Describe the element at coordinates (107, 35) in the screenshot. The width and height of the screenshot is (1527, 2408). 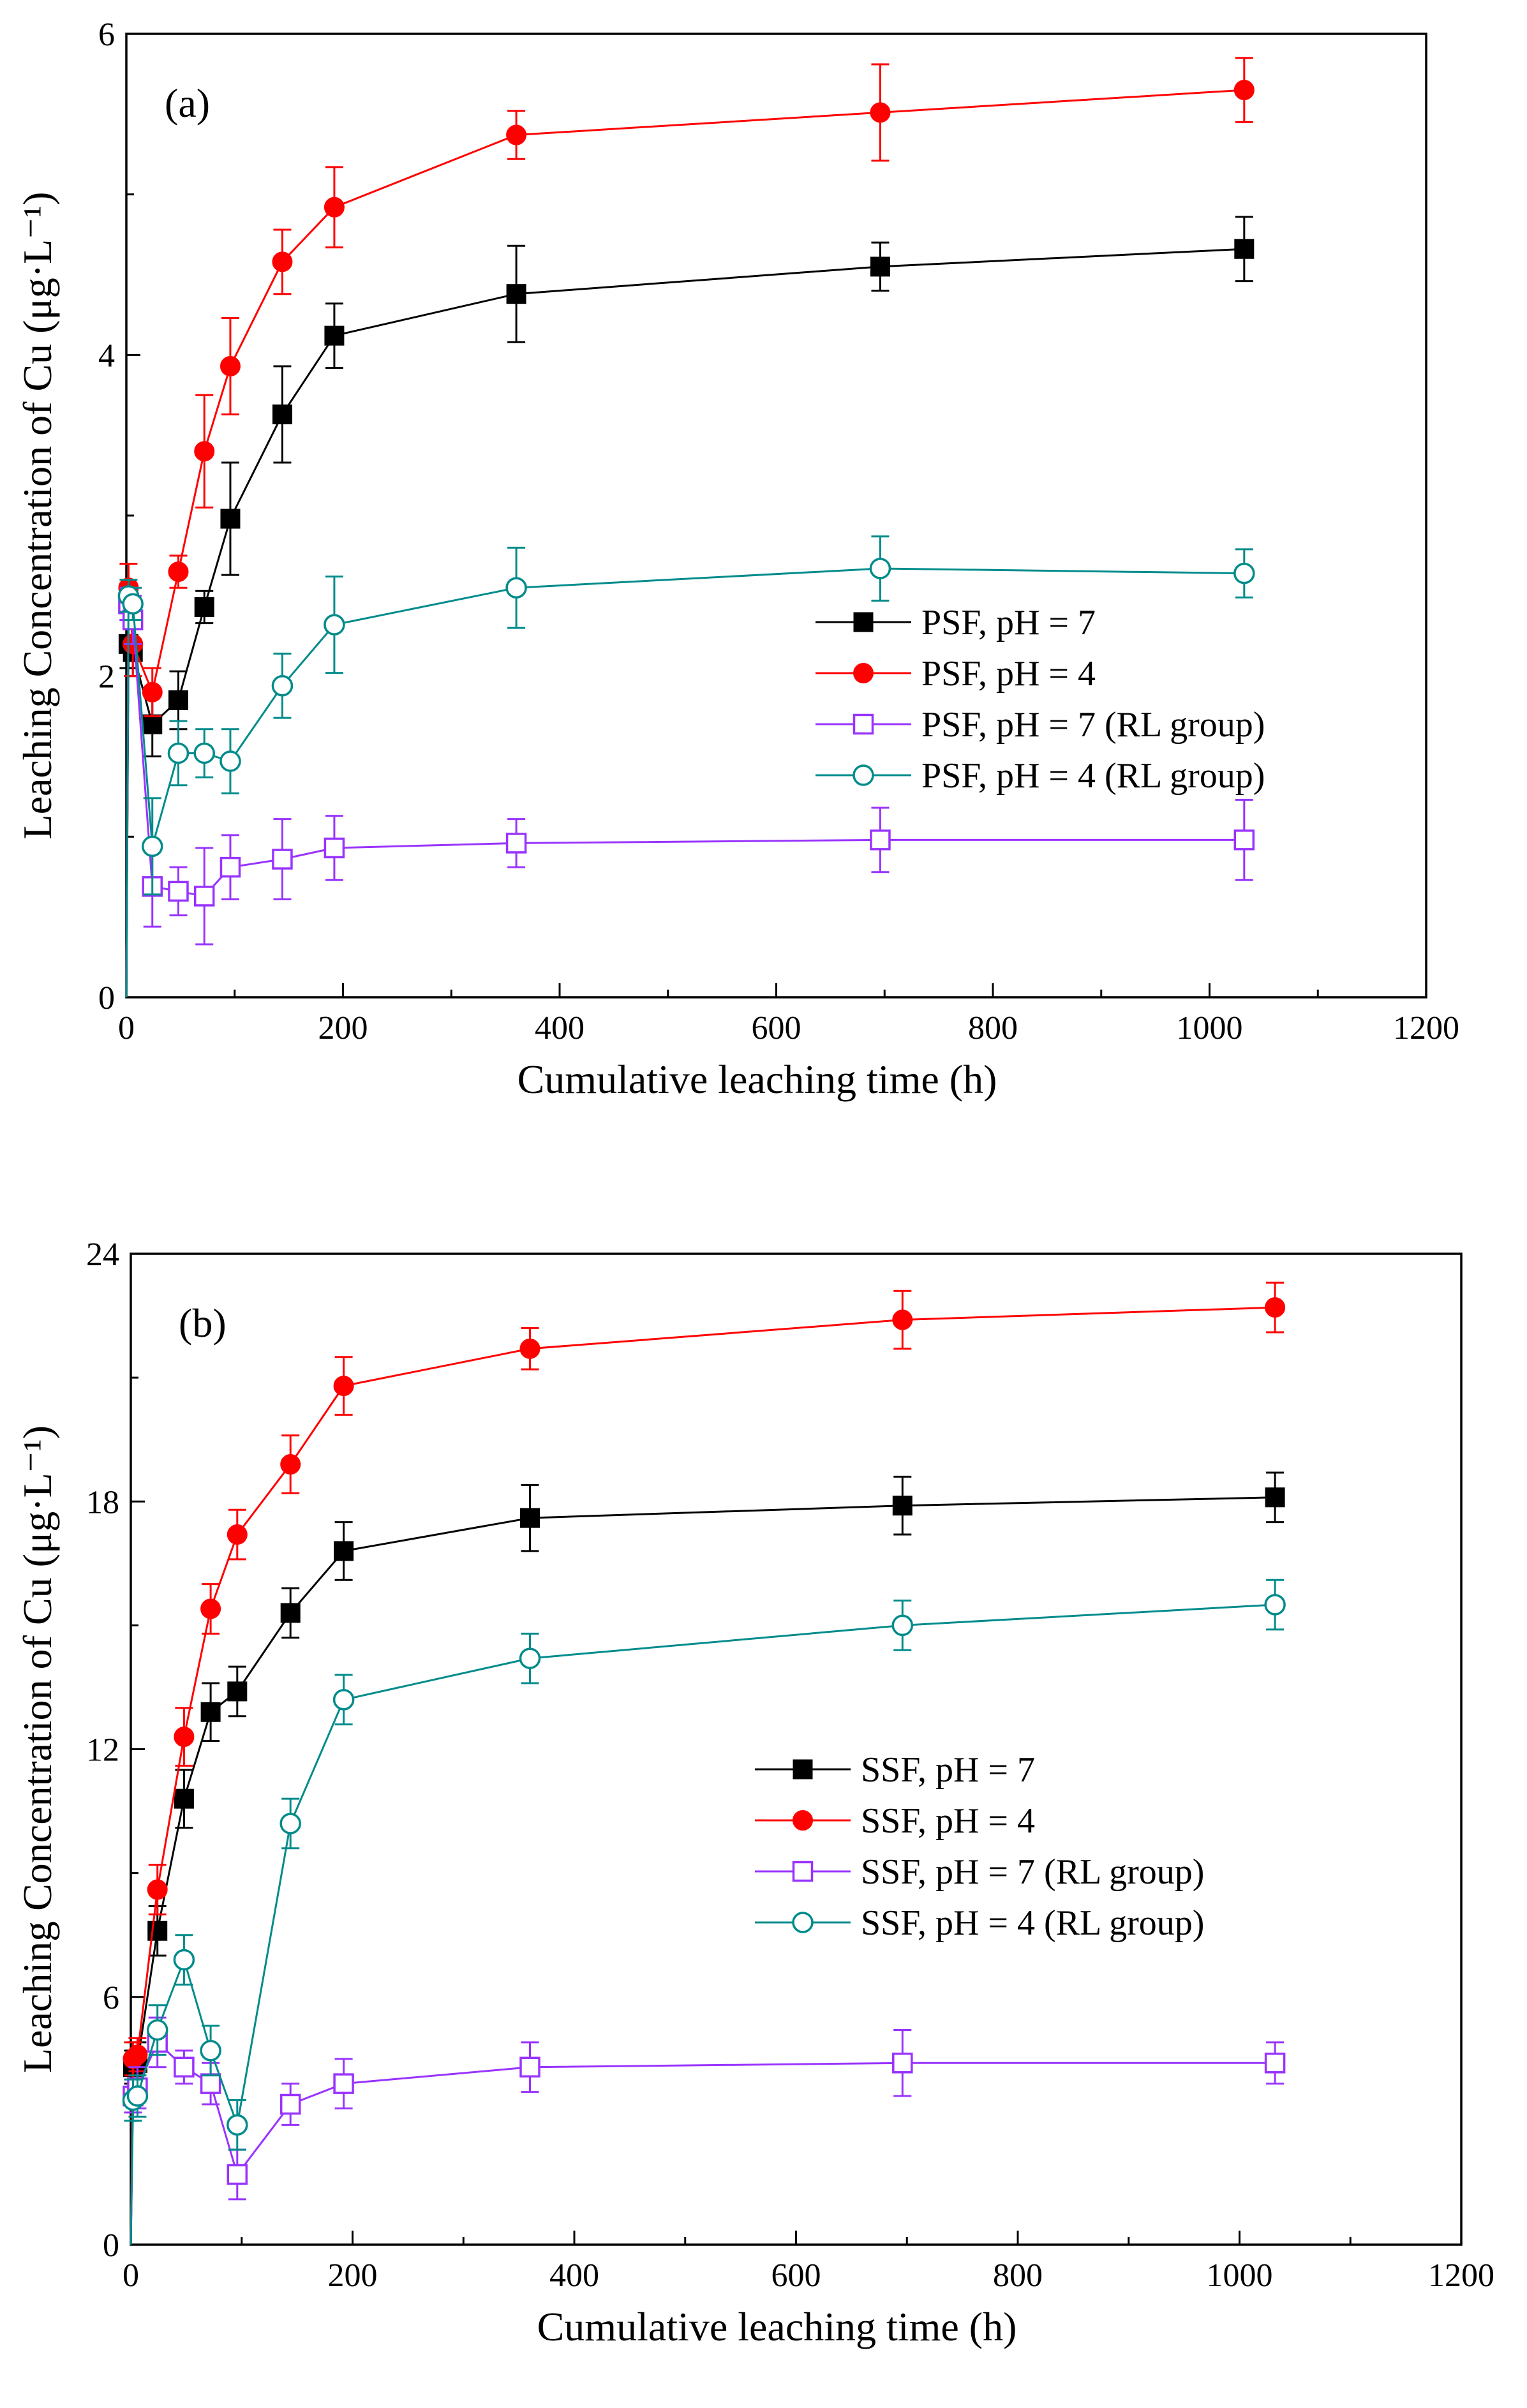
I see `y-tick-label: 6` at that location.